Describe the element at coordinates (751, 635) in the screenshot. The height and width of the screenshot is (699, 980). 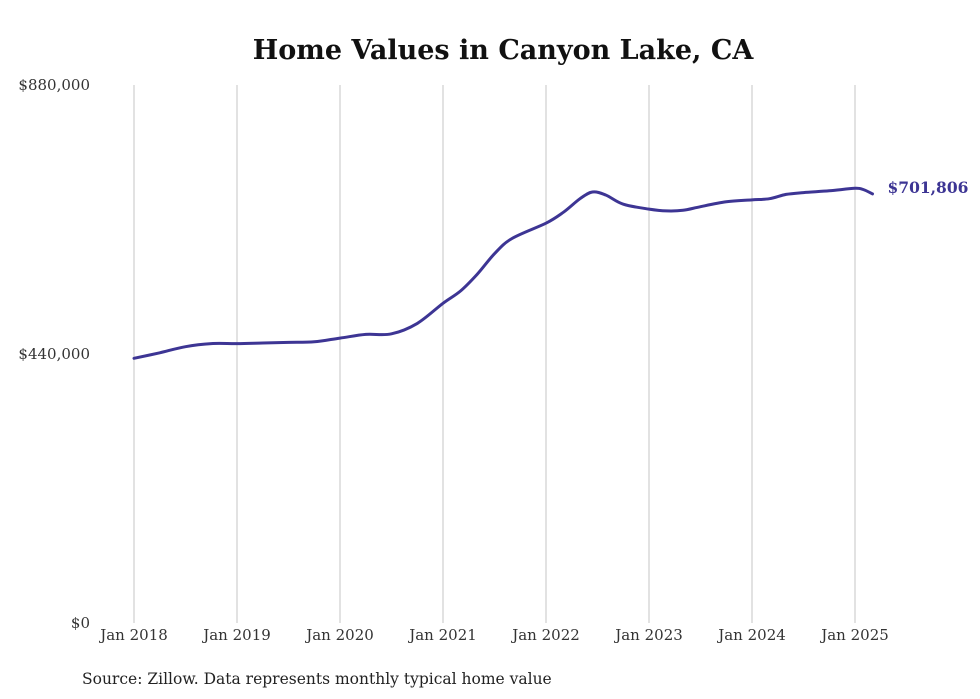
I see `x-tick-label: Jan 2024` at that location.